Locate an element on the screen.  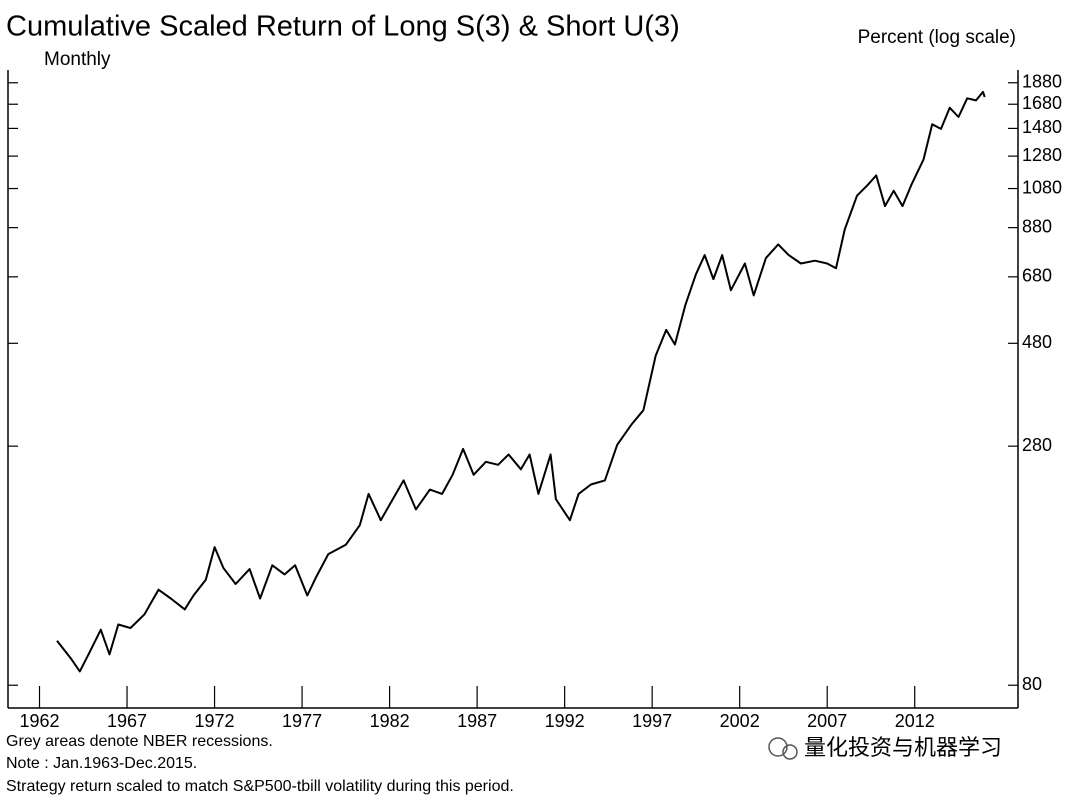
y-tick-label: 880 is located at coordinates (1037, 226).